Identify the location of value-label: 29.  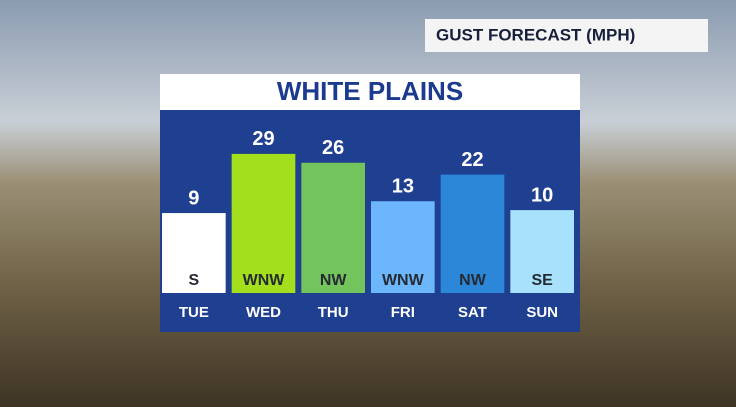
(263, 139).